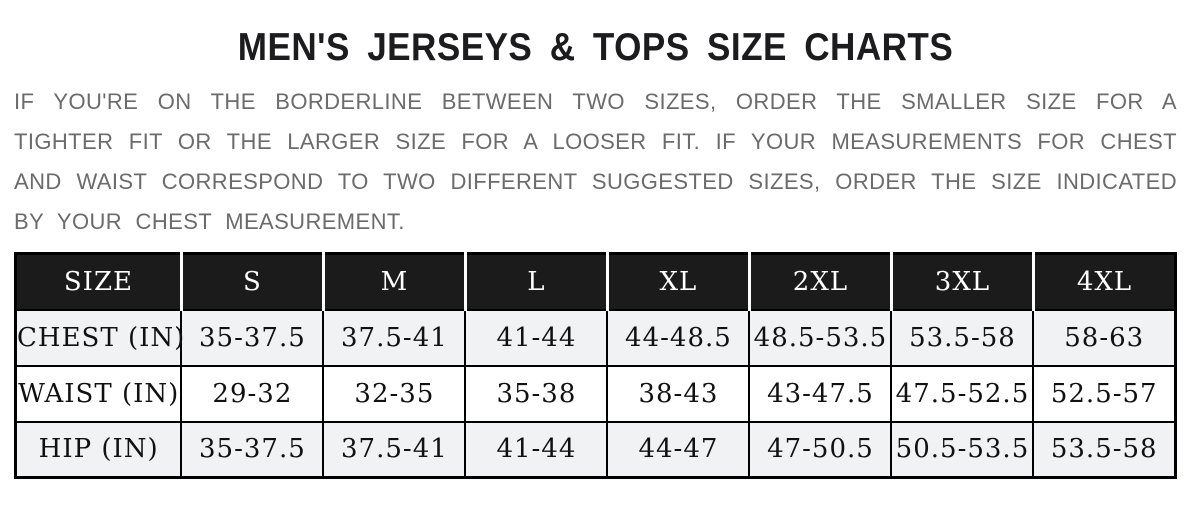 The image size is (1191, 510). I want to click on chest-value-4xl: 58-63, so click(1104, 337).